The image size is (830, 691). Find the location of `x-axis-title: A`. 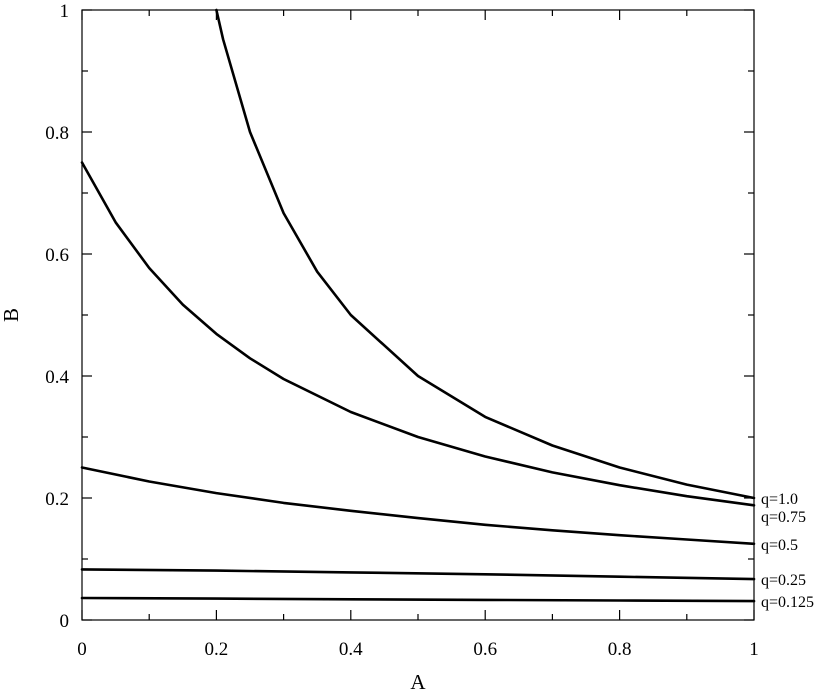

x-axis-title: A is located at coordinates (418, 680).